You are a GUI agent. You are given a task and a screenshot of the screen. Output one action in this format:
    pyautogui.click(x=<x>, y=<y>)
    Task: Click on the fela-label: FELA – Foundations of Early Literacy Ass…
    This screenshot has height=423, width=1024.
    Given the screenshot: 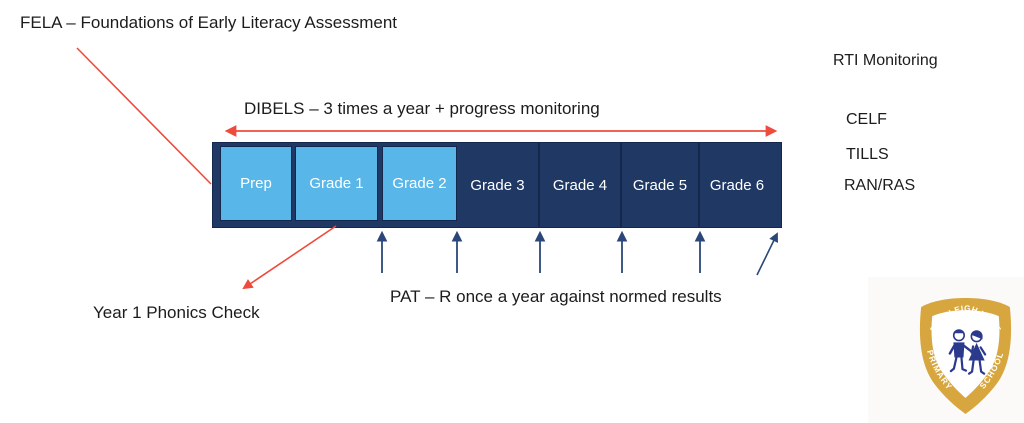 What is the action you would take?
    pyautogui.click(x=209, y=22)
    